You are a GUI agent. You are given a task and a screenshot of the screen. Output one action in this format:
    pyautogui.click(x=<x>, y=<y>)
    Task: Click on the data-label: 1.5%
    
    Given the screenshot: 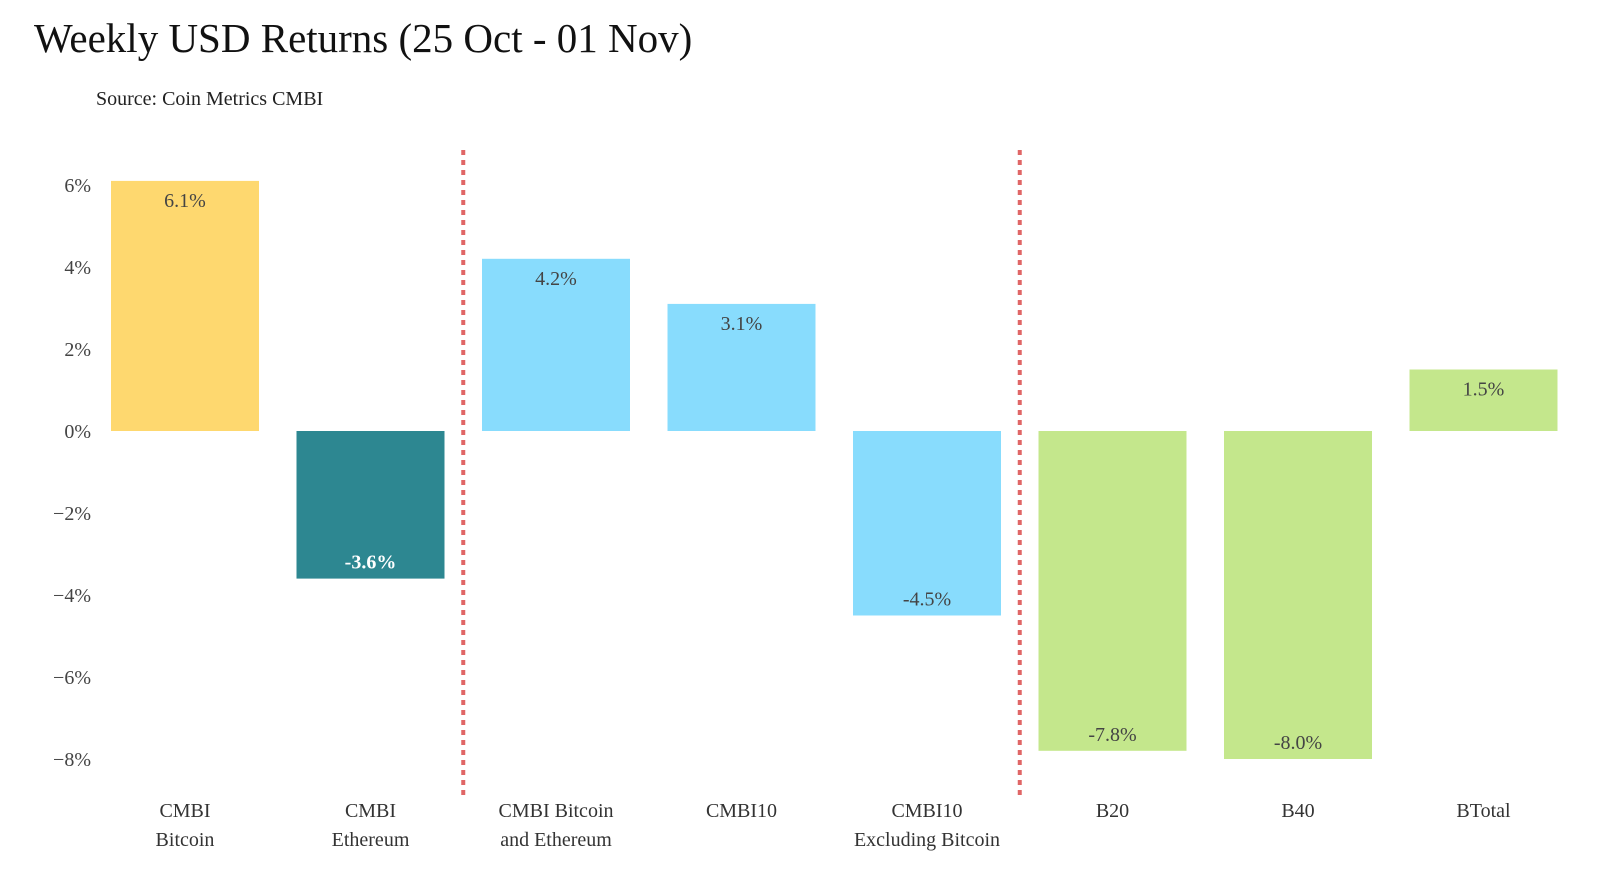 What is the action you would take?
    pyautogui.click(x=1484, y=390)
    